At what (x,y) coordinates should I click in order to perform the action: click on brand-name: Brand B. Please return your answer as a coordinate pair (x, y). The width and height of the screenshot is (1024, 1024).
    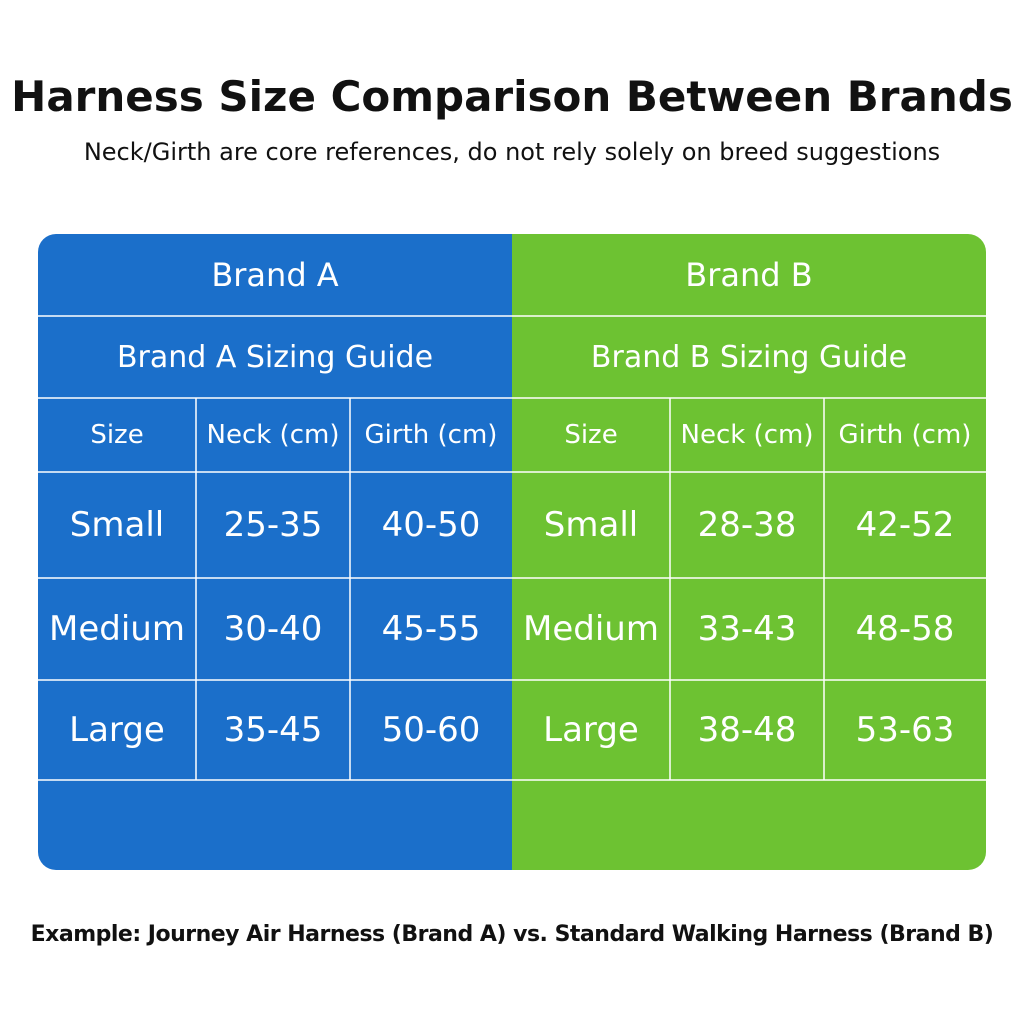
    Looking at the image, I should click on (749, 275).